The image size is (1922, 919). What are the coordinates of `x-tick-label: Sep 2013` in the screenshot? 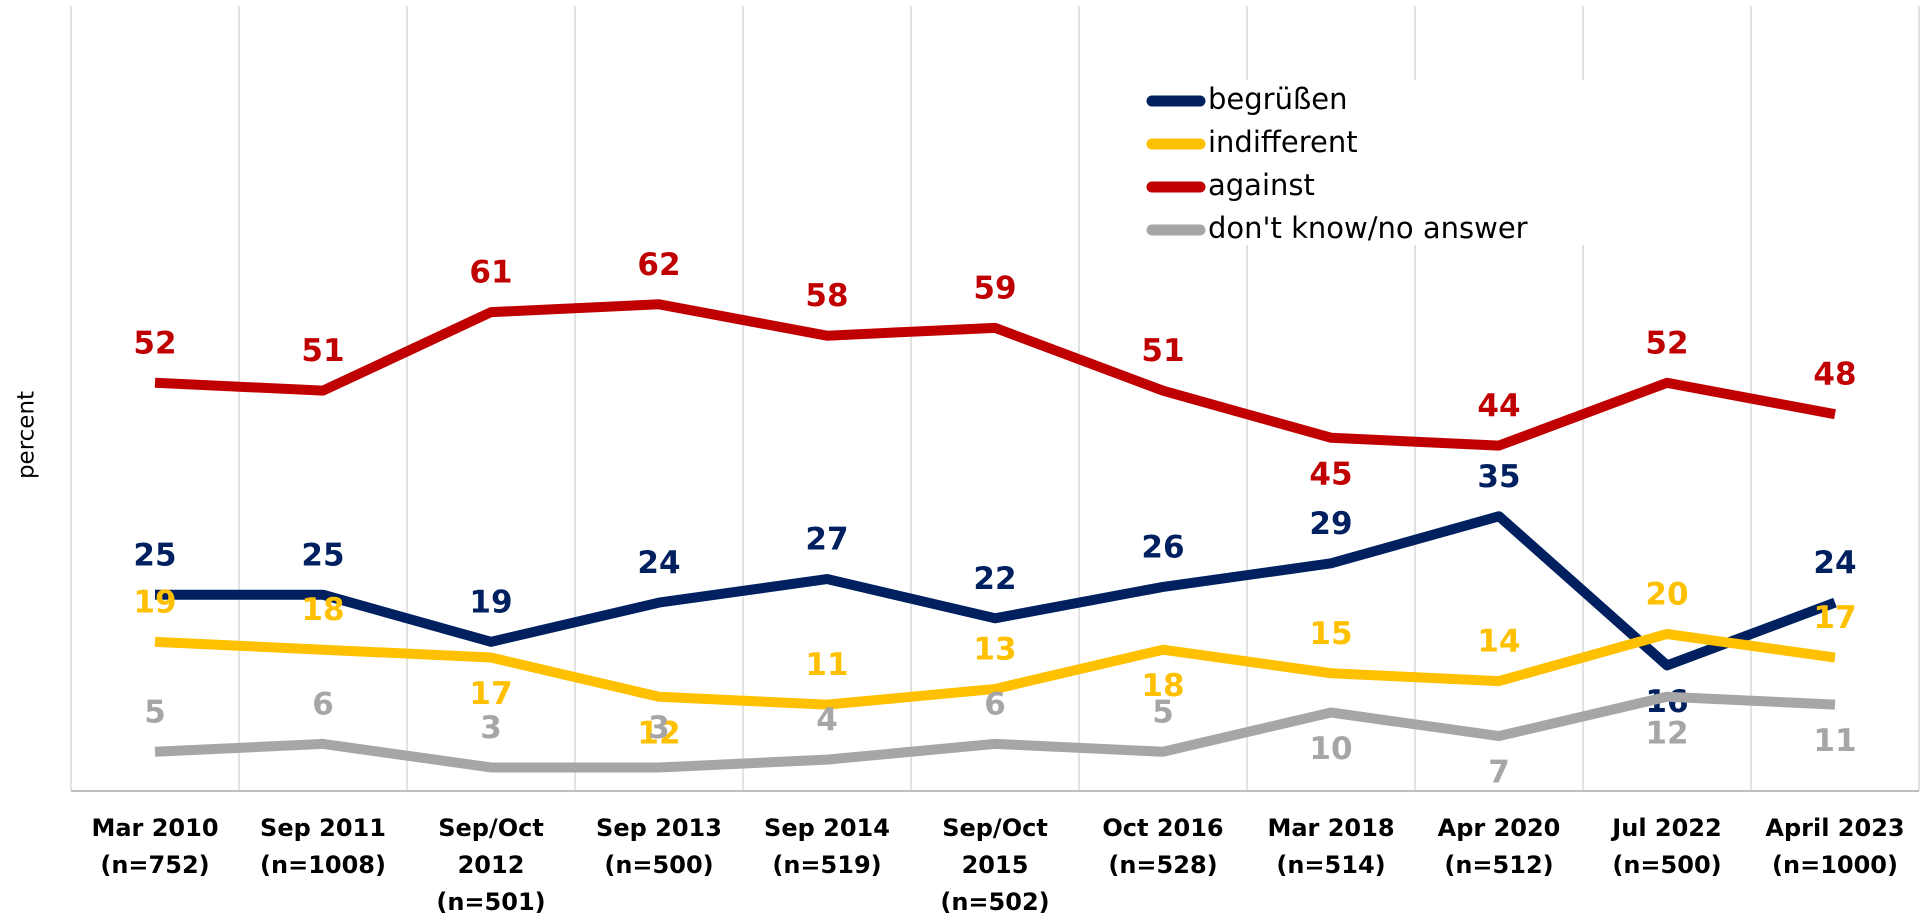 It's located at (659, 828).